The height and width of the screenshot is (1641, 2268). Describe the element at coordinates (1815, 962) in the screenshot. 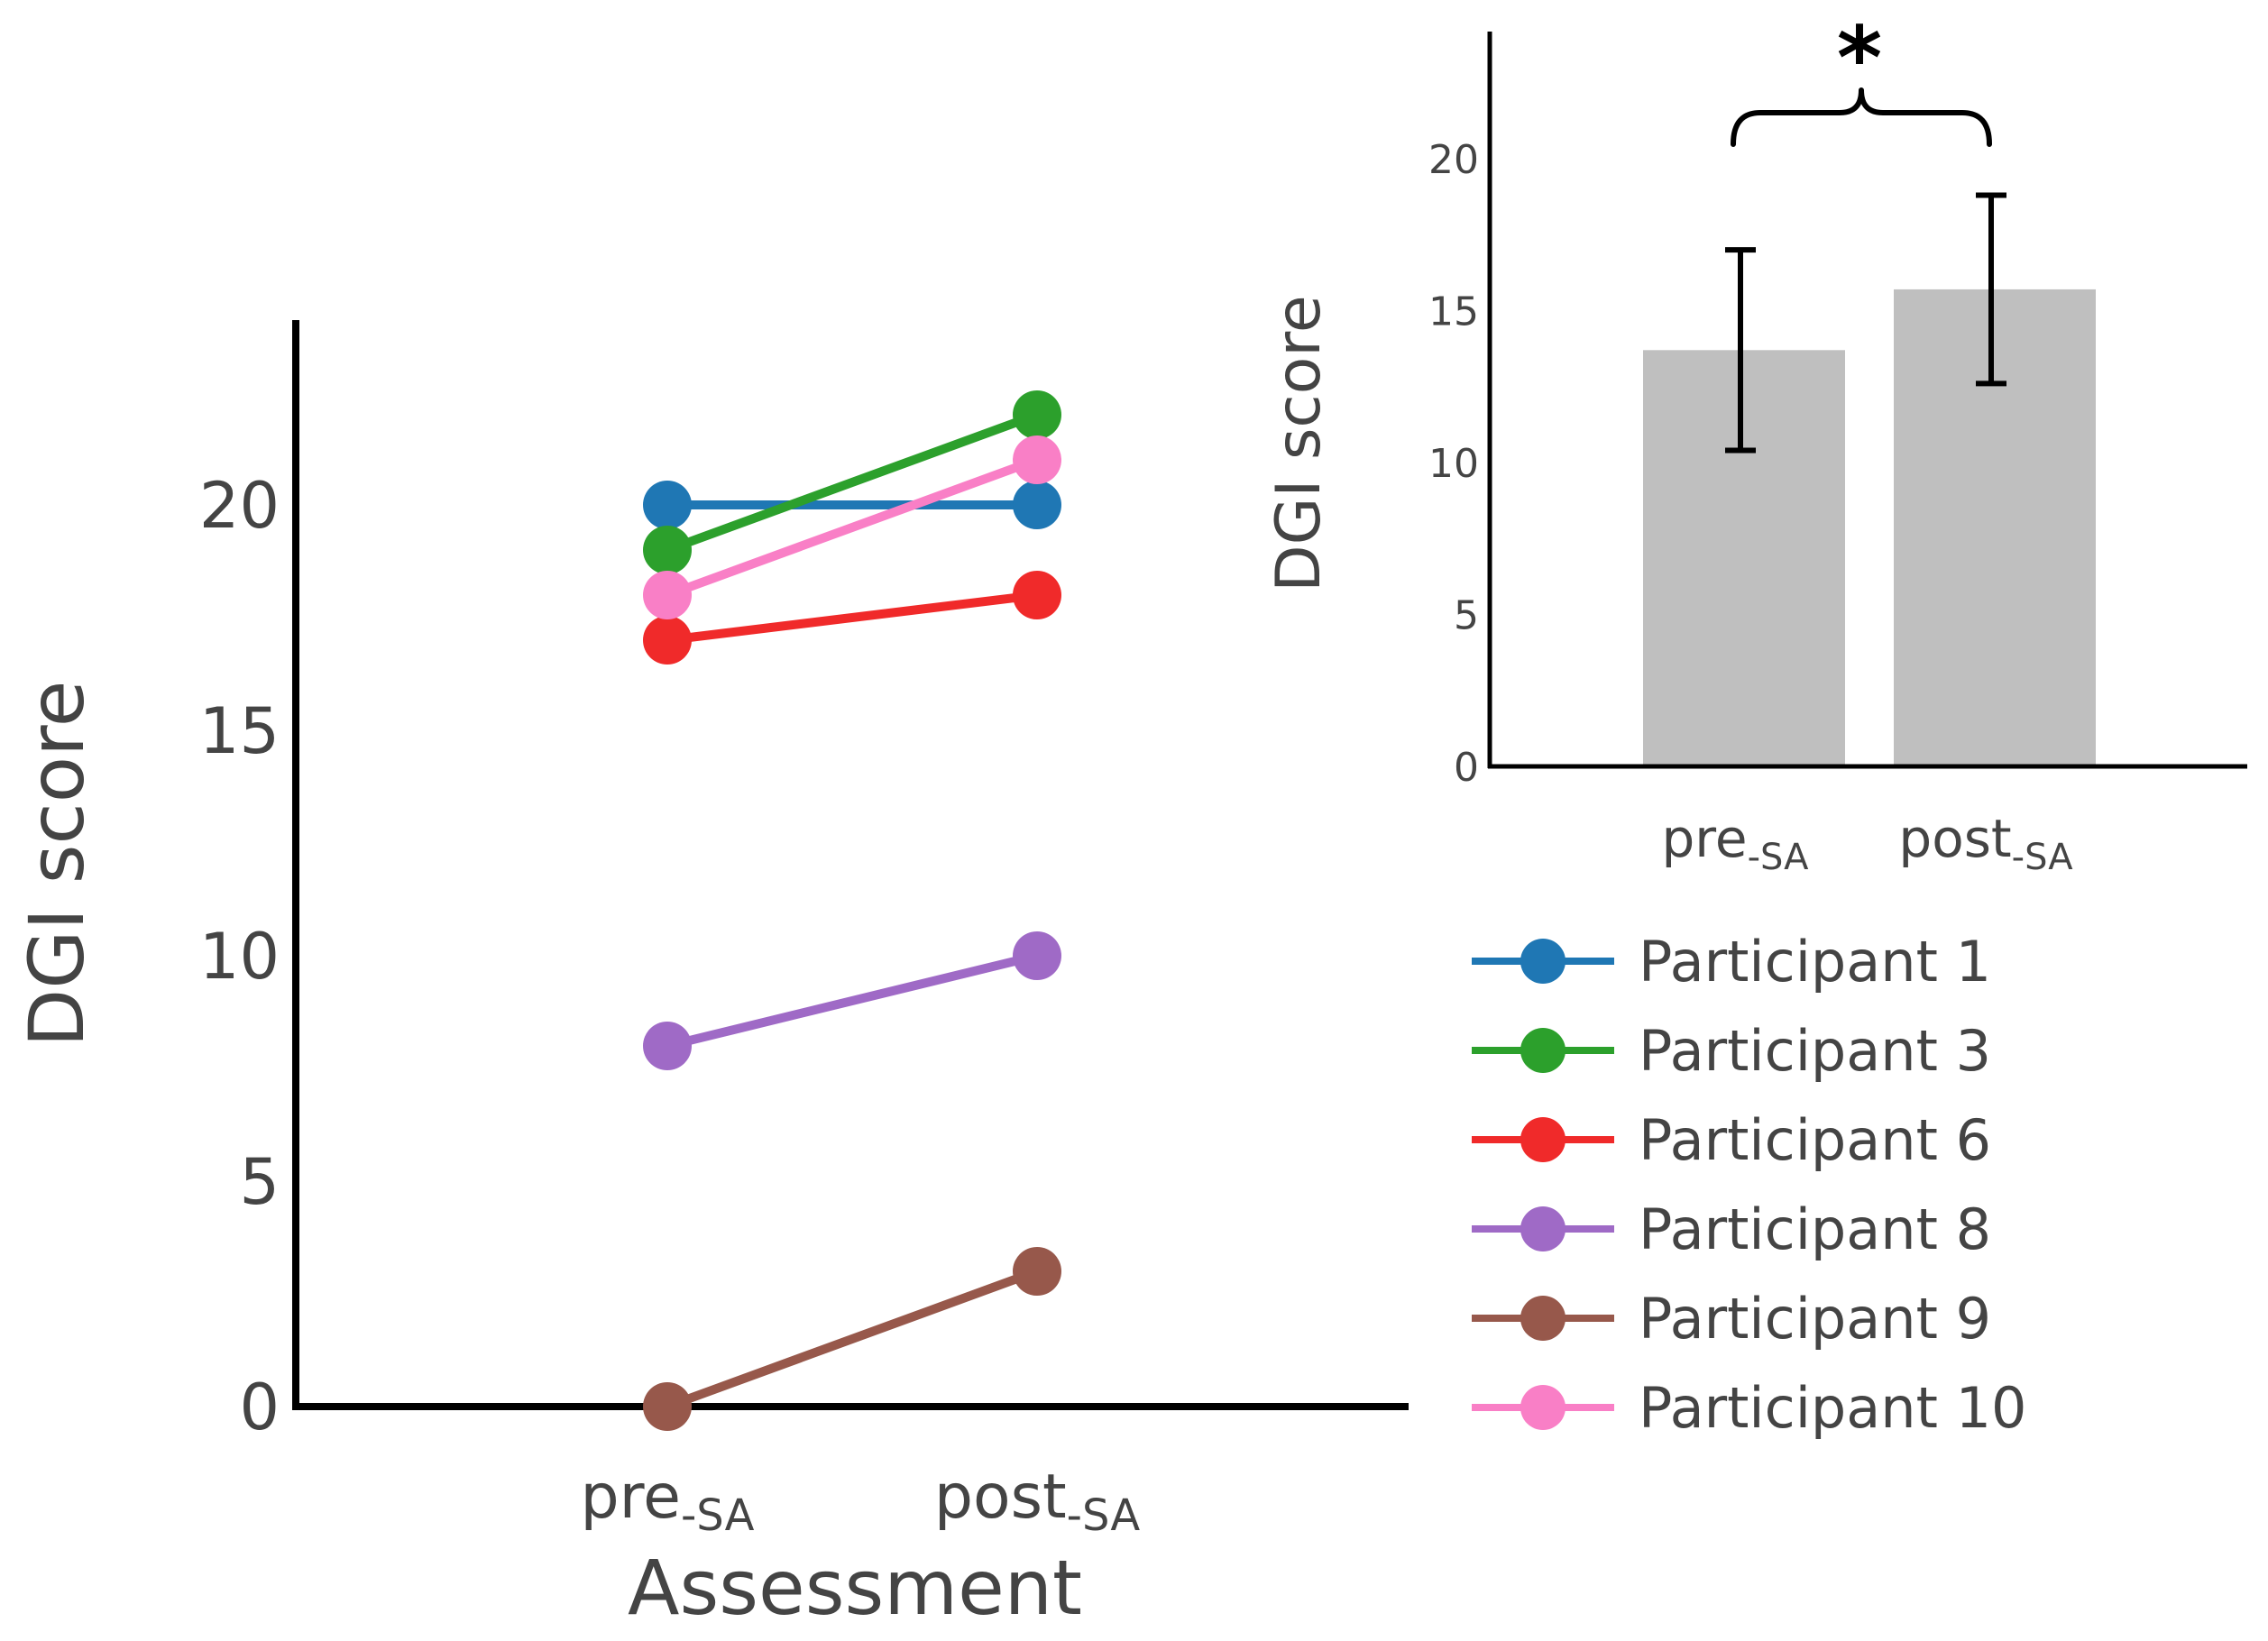

I see `legend-label: Participant 1` at that location.